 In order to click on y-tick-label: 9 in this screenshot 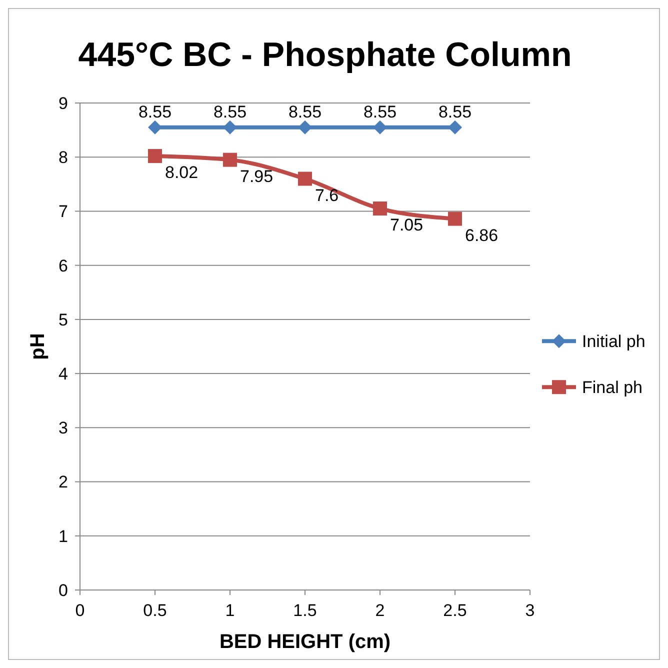, I will do `click(63, 103)`.